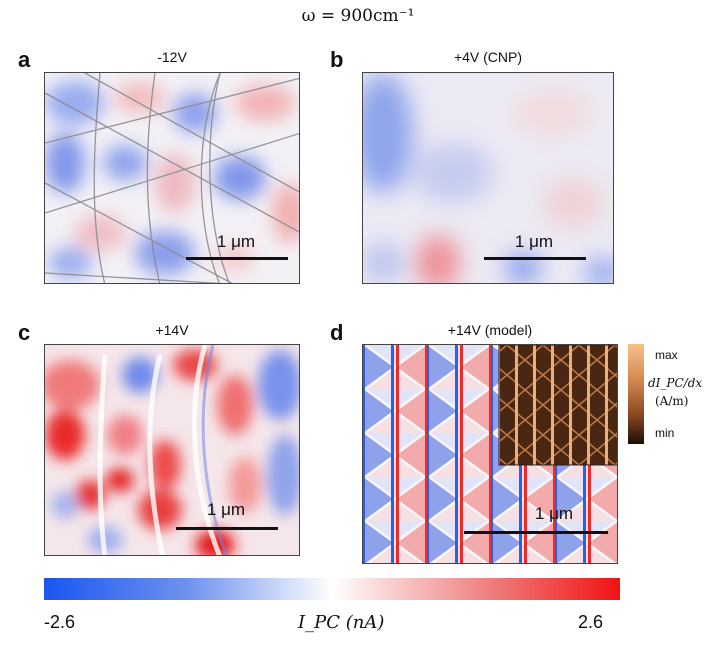 The width and height of the screenshot is (716, 649). I want to click on map-panel-b, so click(488, 178).